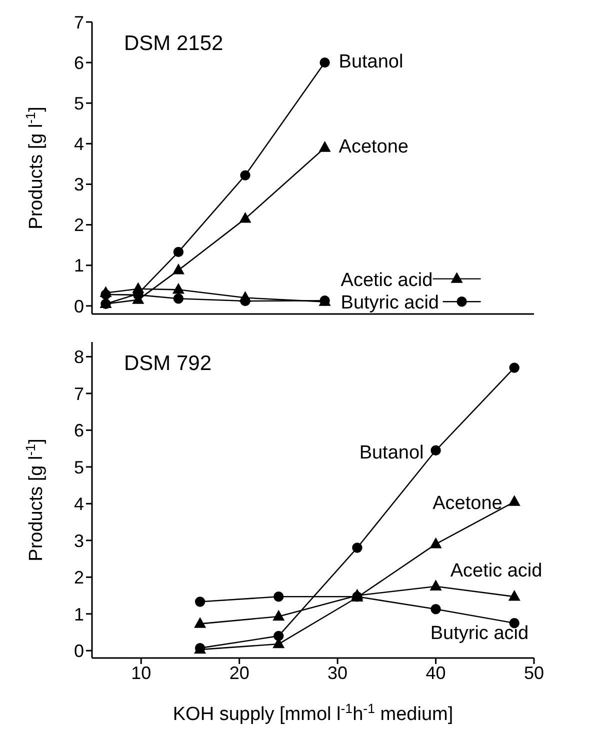  Describe the element at coordinates (534, 672) in the screenshot. I see `x-tick-label: 50` at that location.